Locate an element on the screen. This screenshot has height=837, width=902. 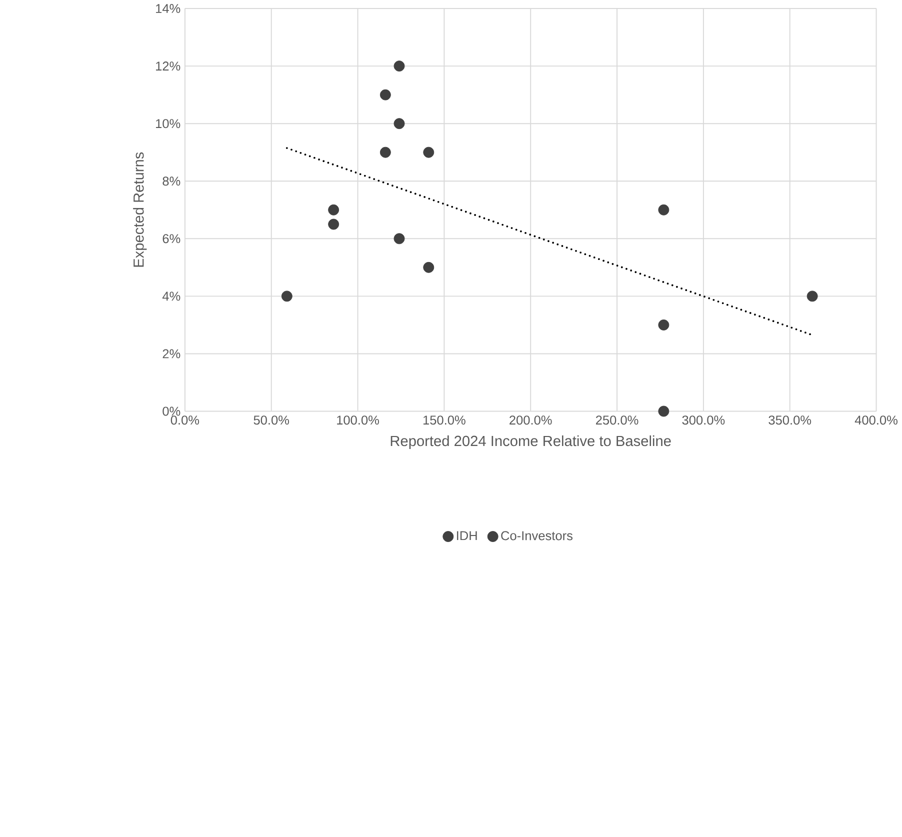
x-tick-label: 50.0% is located at coordinates (272, 420).